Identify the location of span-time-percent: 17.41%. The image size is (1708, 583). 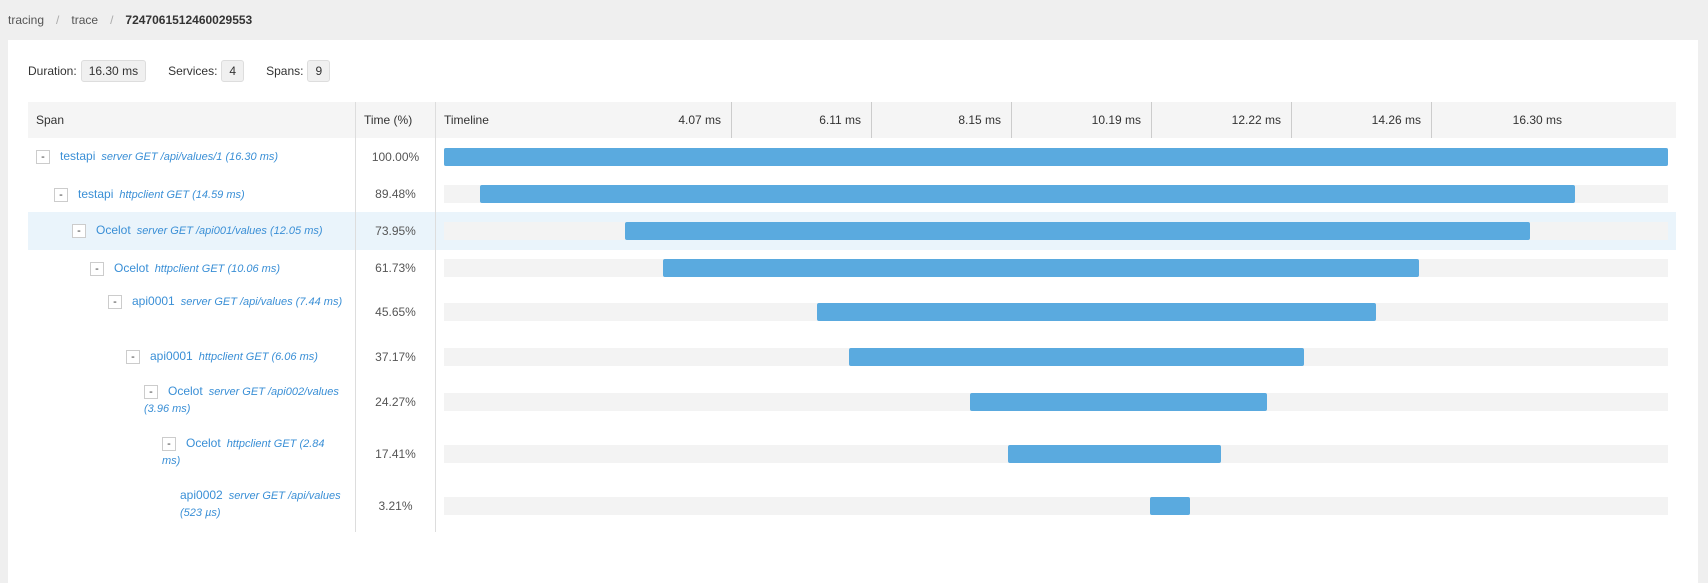
(396, 454).